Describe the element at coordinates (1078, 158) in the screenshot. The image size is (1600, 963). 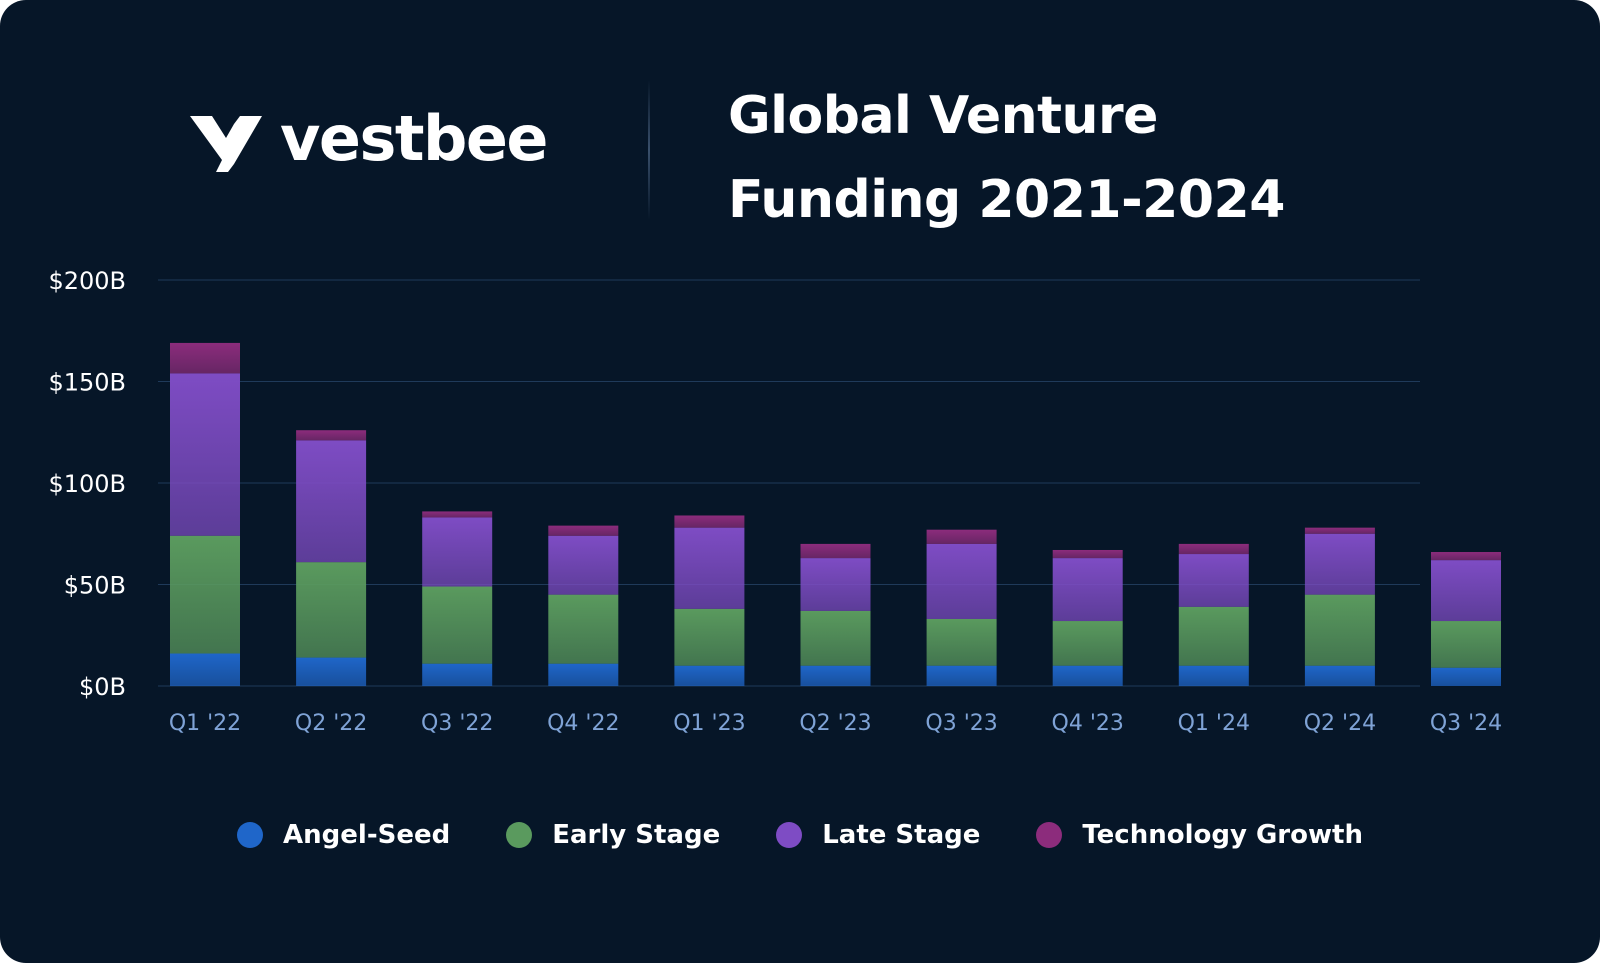
I see `chart-title: Global Venture Funding 2021-2024` at that location.